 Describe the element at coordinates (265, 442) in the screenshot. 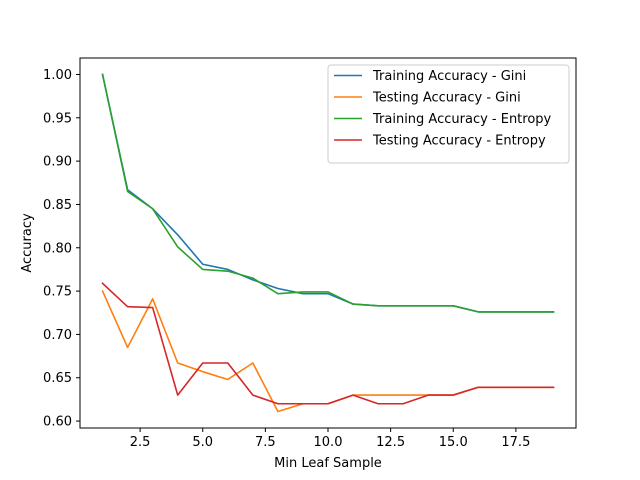

I see `x-tick-label: 7.5` at that location.